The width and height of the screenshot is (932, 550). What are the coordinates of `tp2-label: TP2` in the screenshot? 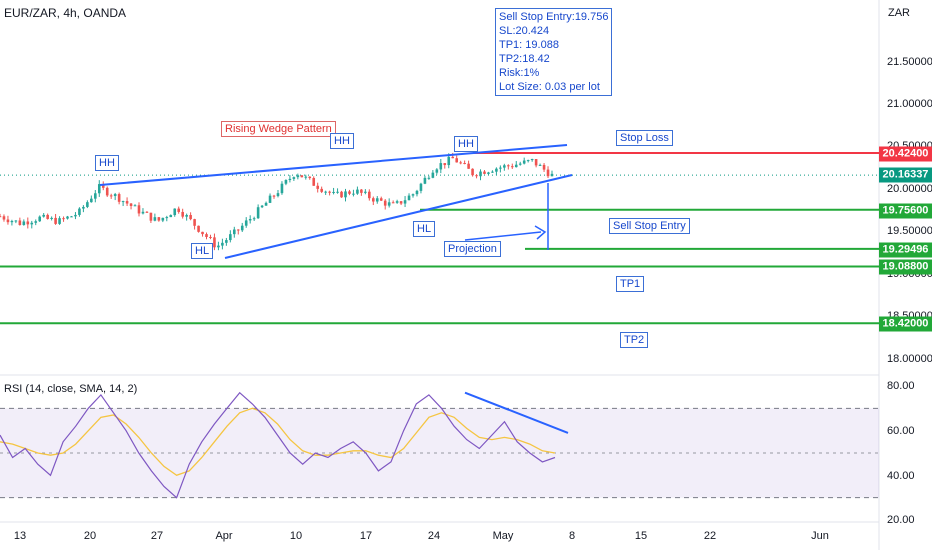 It's located at (634, 340).